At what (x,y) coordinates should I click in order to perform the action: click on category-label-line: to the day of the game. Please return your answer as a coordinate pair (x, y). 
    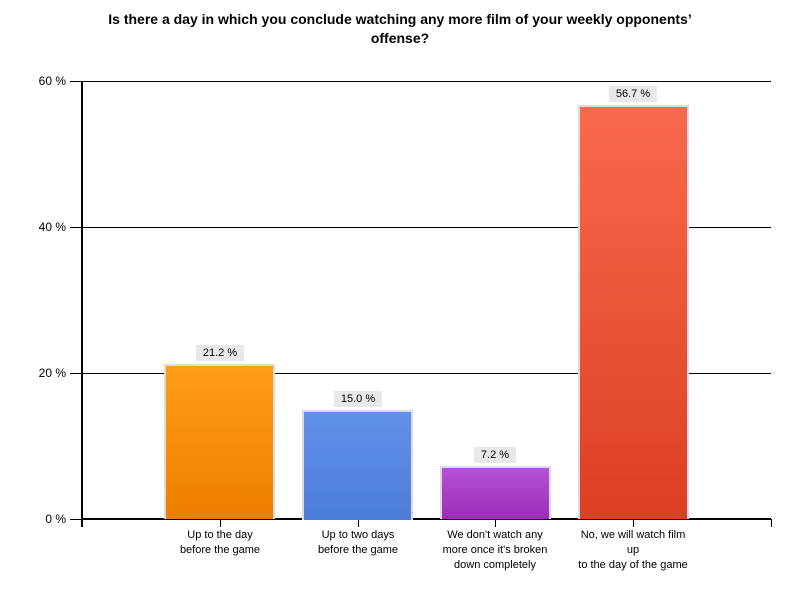
    Looking at the image, I should click on (633, 565).